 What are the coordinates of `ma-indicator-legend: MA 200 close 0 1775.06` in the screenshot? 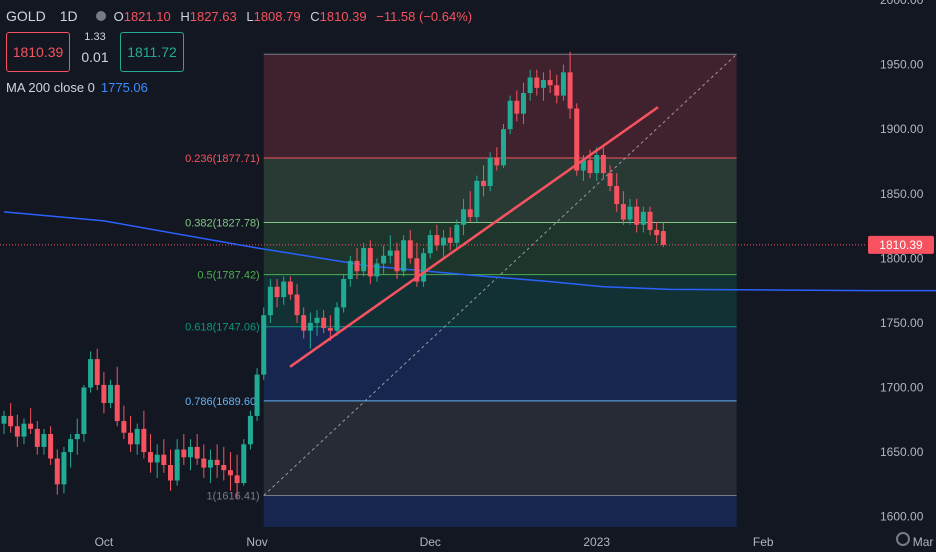 It's located at (77, 87).